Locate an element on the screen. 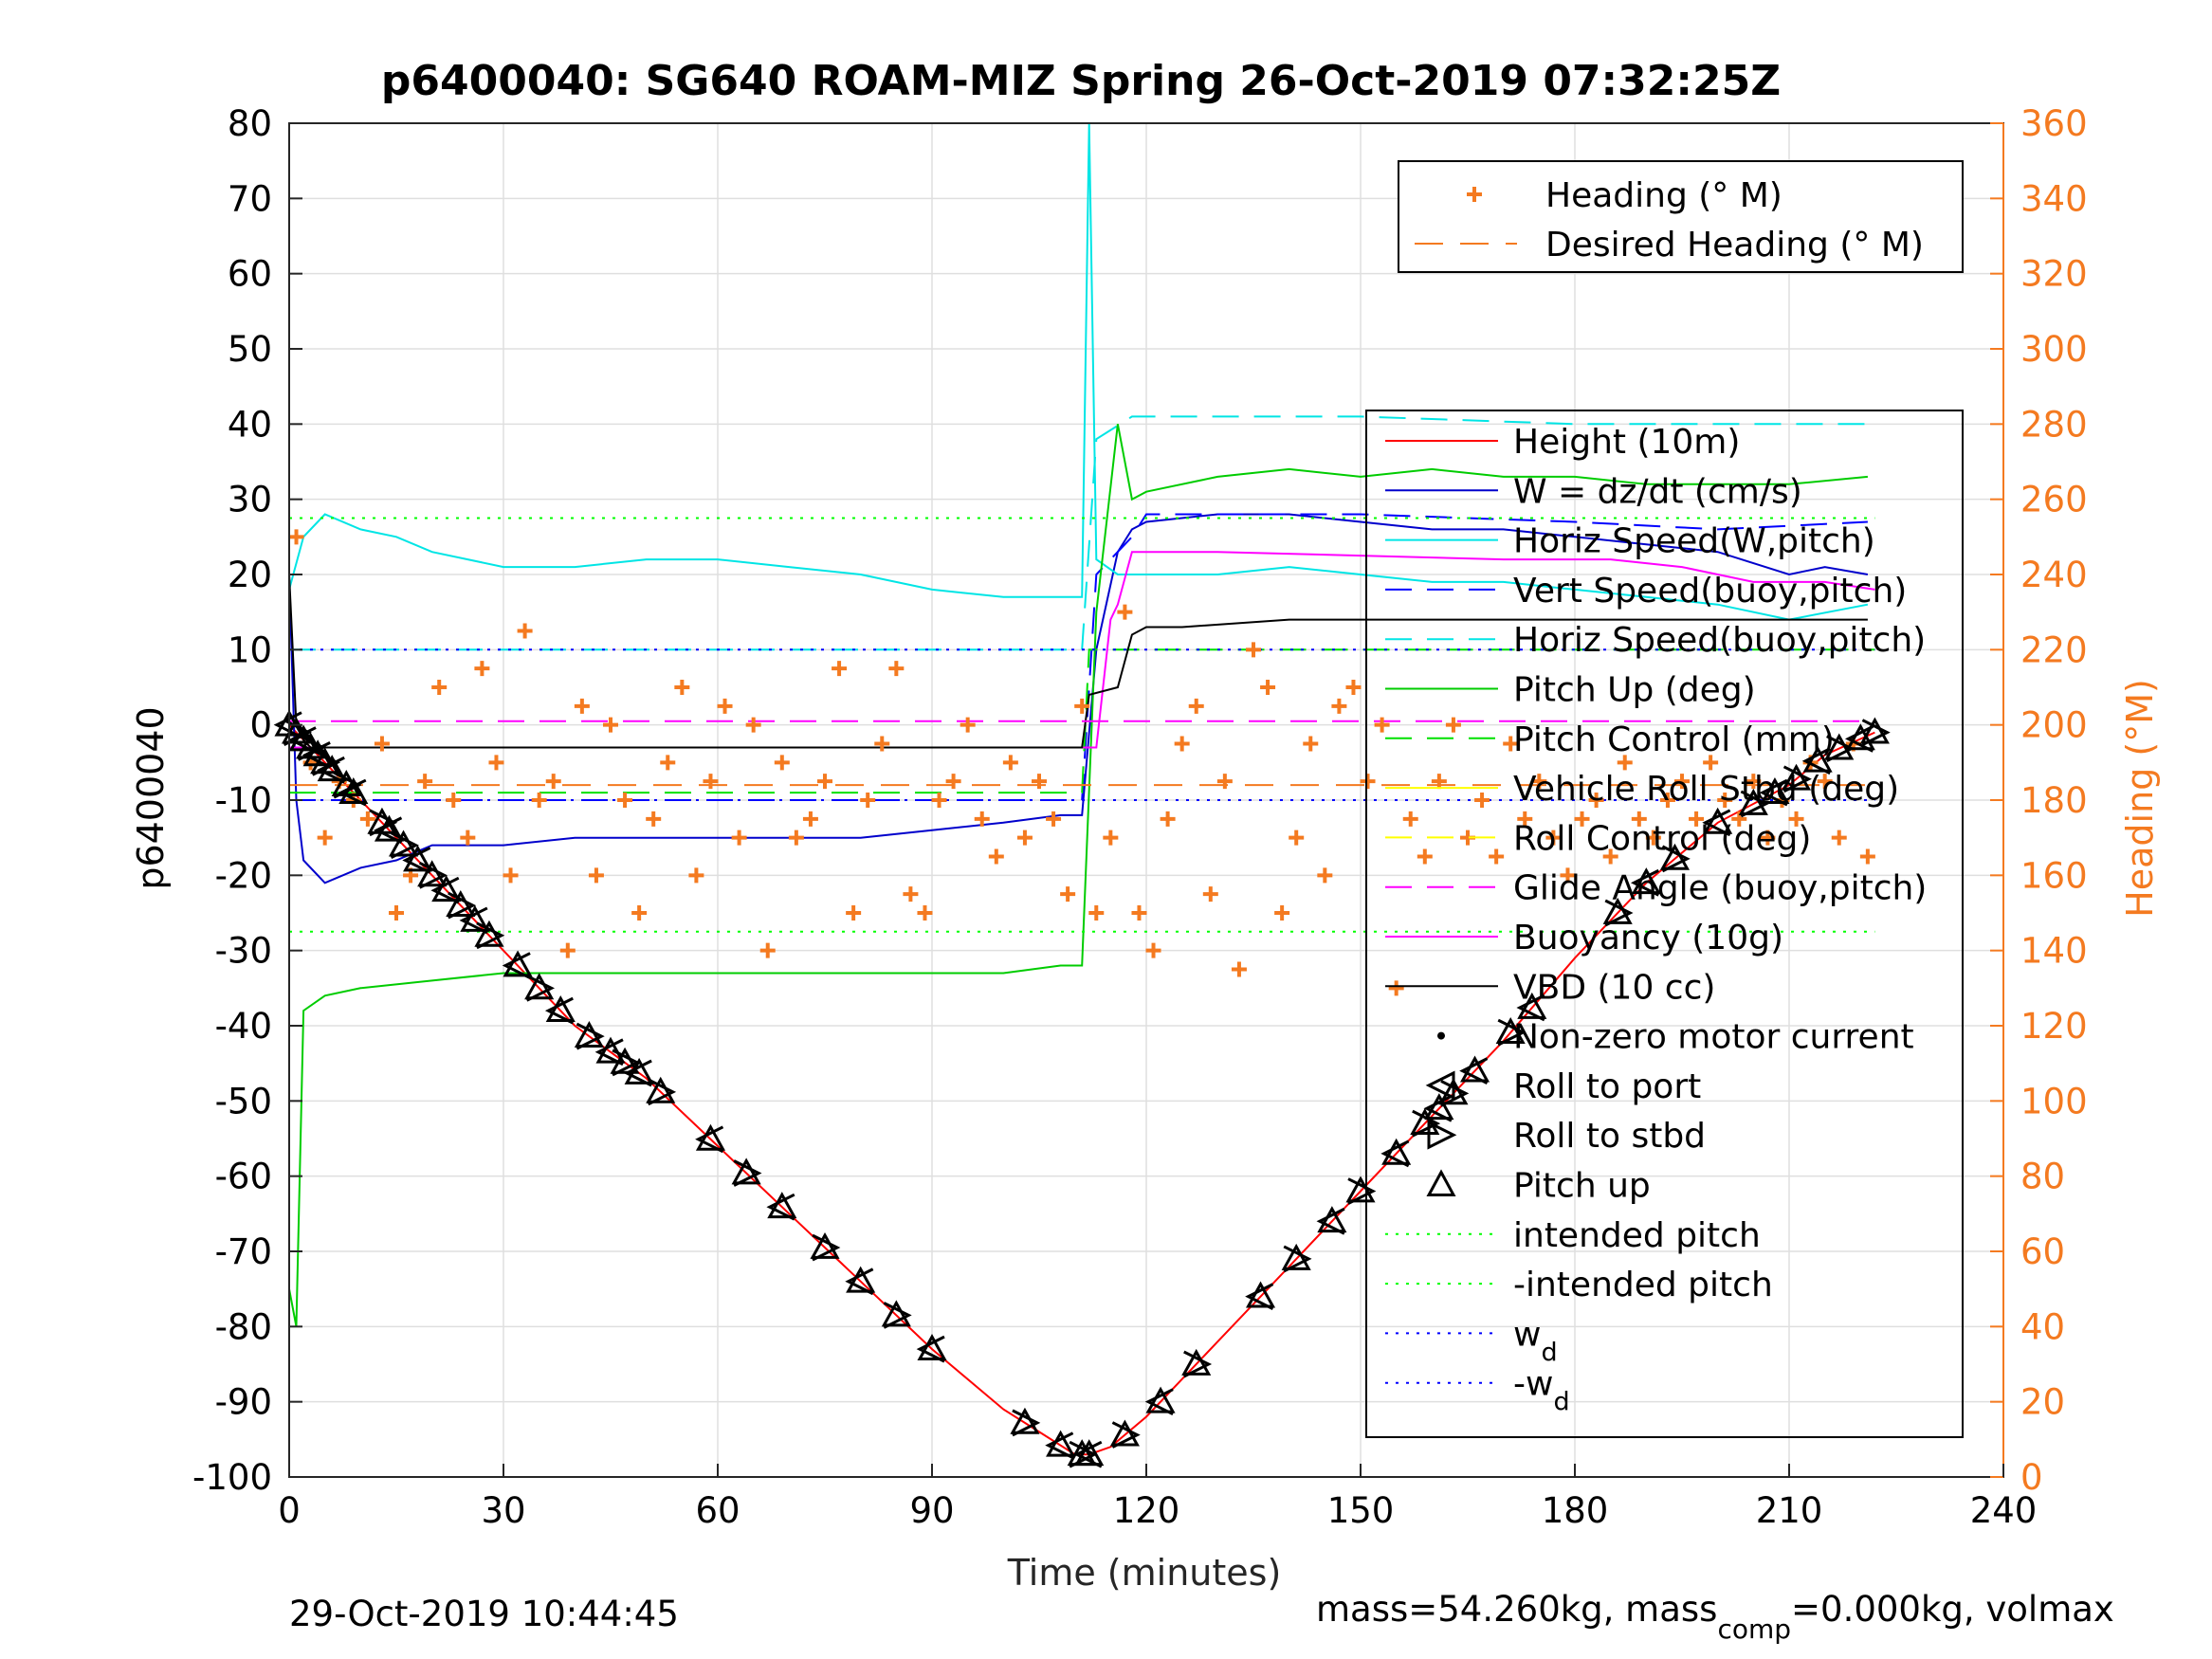  y2-tick-label: 200 is located at coordinates (2054, 725).